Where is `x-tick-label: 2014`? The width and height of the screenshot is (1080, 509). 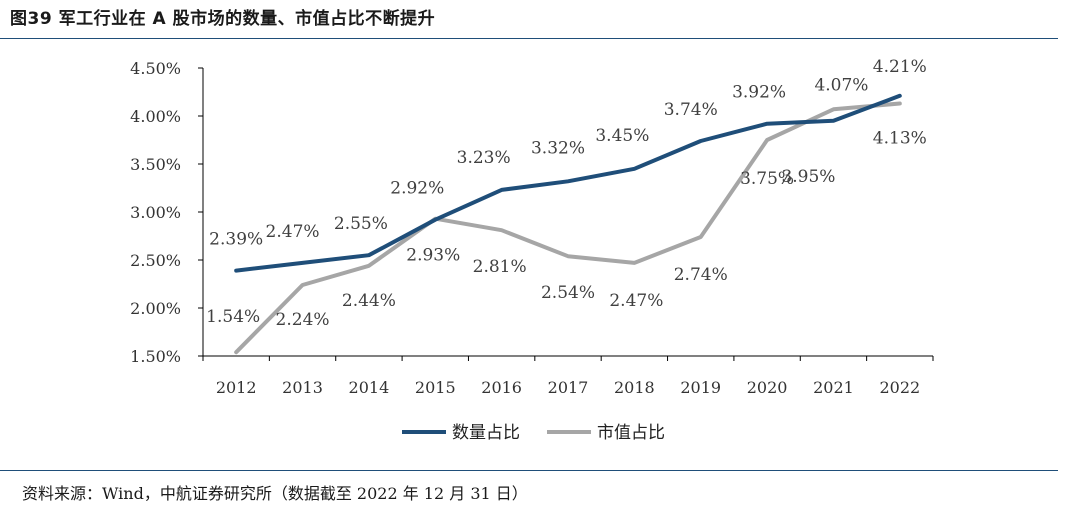 x-tick-label: 2014 is located at coordinates (369, 387).